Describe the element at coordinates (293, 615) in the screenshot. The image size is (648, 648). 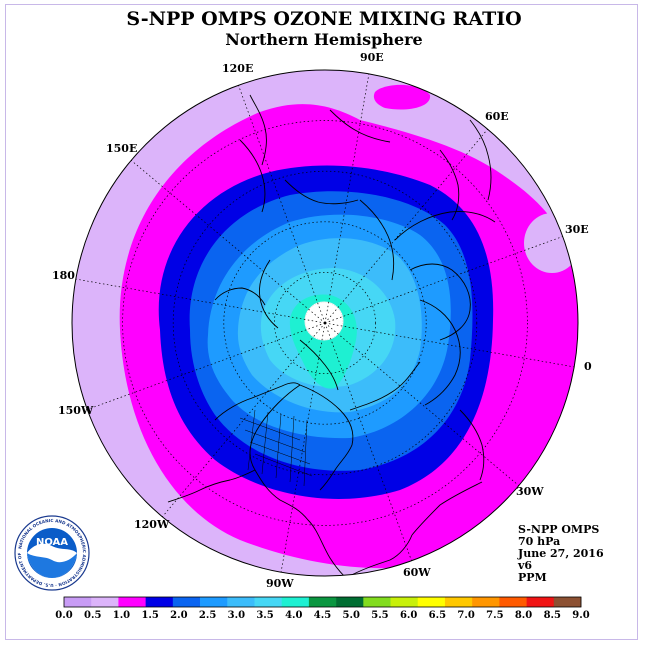
I see `colorbar-tick-label: 4.0` at that location.